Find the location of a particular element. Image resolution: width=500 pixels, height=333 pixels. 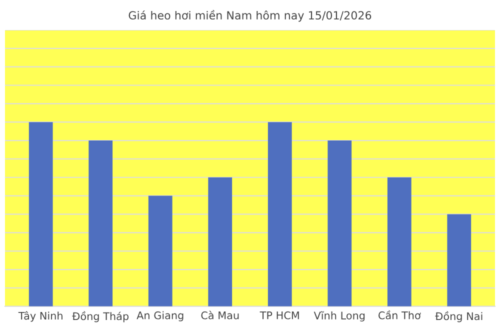

x-tick-label: Đồng Nai is located at coordinates (458, 316).